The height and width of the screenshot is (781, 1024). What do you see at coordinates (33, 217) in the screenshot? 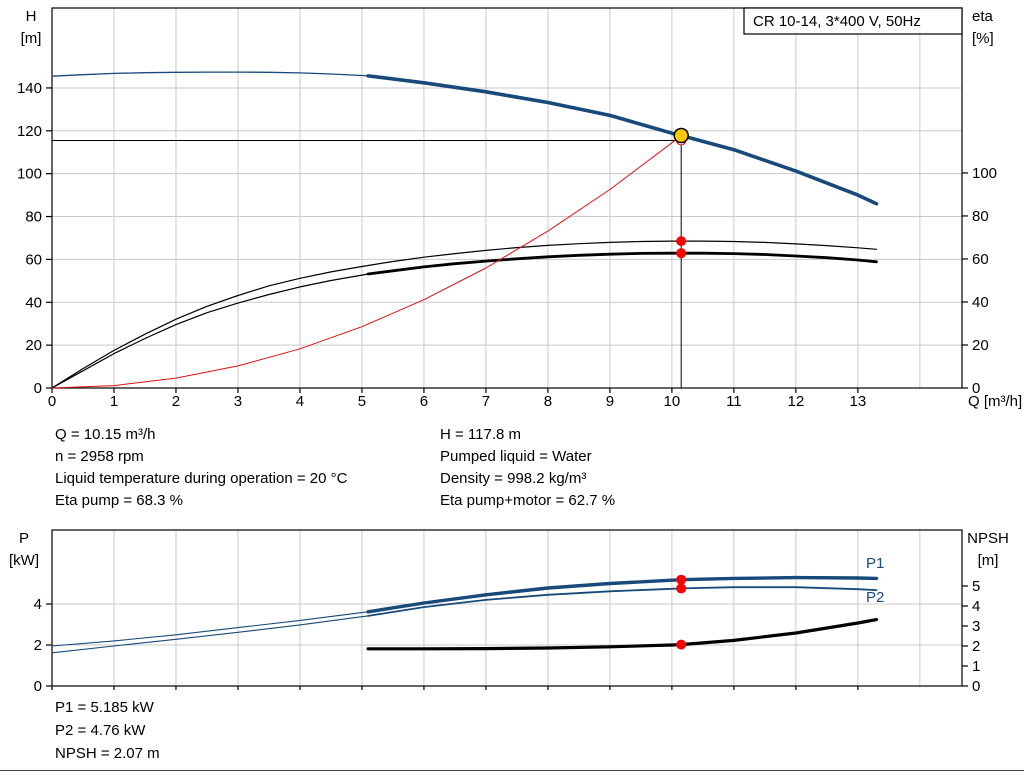
I see `y-left-tick-label: 80` at bounding box center [33, 217].